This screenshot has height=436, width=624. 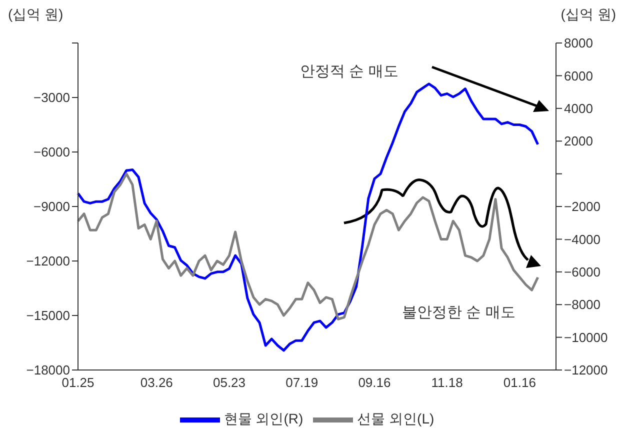 What do you see at coordinates (519, 382) in the screenshot?
I see `x-tick-label: 01.16` at bounding box center [519, 382].